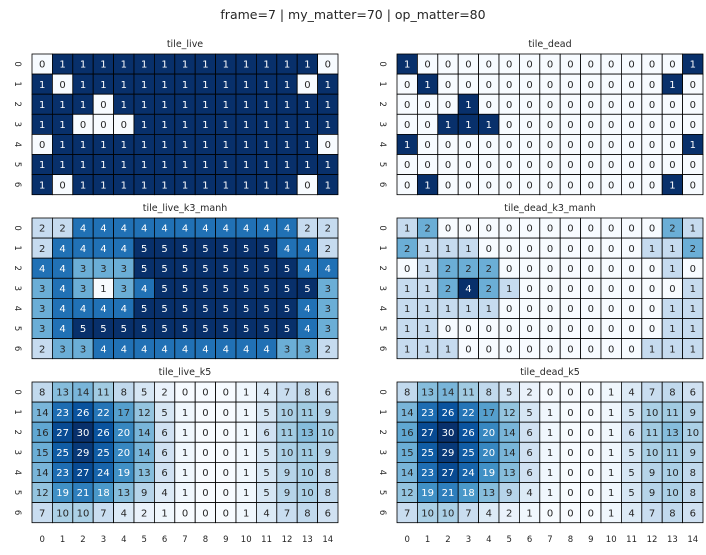  I want to click on cell-value-label: 18, so click(103, 493).